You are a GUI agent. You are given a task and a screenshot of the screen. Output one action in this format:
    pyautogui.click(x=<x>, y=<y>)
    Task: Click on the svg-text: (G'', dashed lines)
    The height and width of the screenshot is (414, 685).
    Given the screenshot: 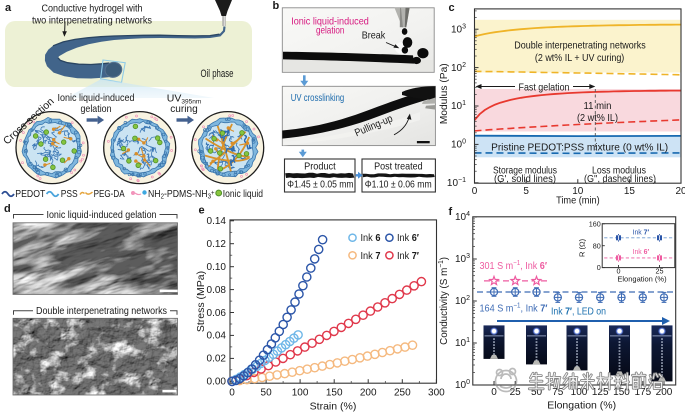 What is the action you would take?
    pyautogui.click(x=620, y=179)
    